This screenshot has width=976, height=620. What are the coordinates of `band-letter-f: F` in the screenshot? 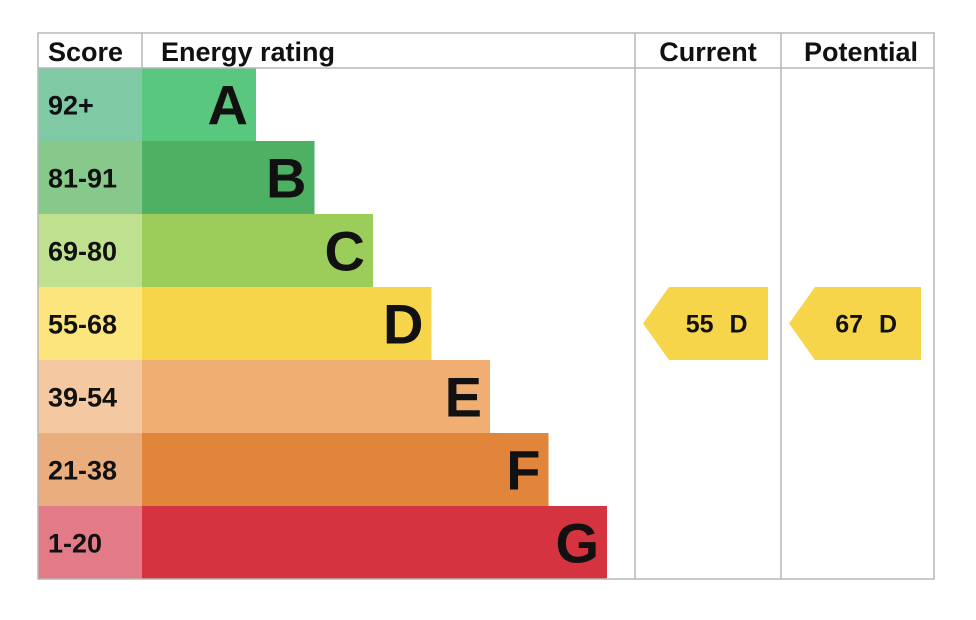 It's located at (523, 470).